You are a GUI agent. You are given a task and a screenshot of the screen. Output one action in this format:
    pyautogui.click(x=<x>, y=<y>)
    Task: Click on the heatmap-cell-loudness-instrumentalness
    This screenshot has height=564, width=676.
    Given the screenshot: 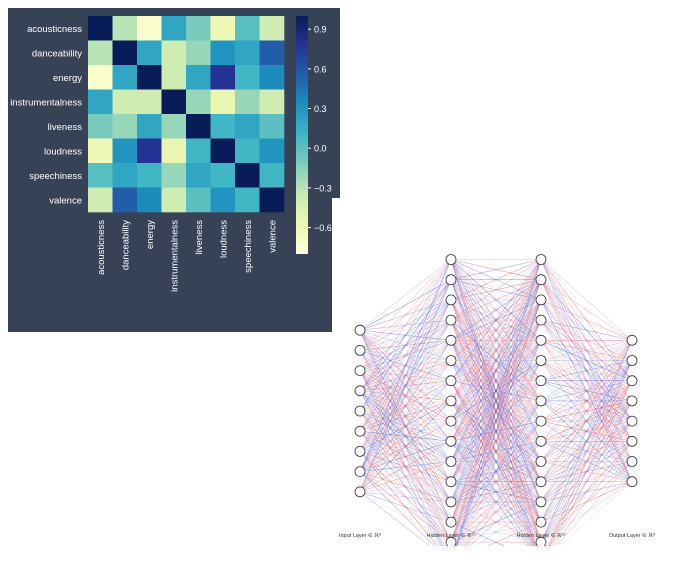 What is the action you would take?
    pyautogui.click(x=174, y=151)
    